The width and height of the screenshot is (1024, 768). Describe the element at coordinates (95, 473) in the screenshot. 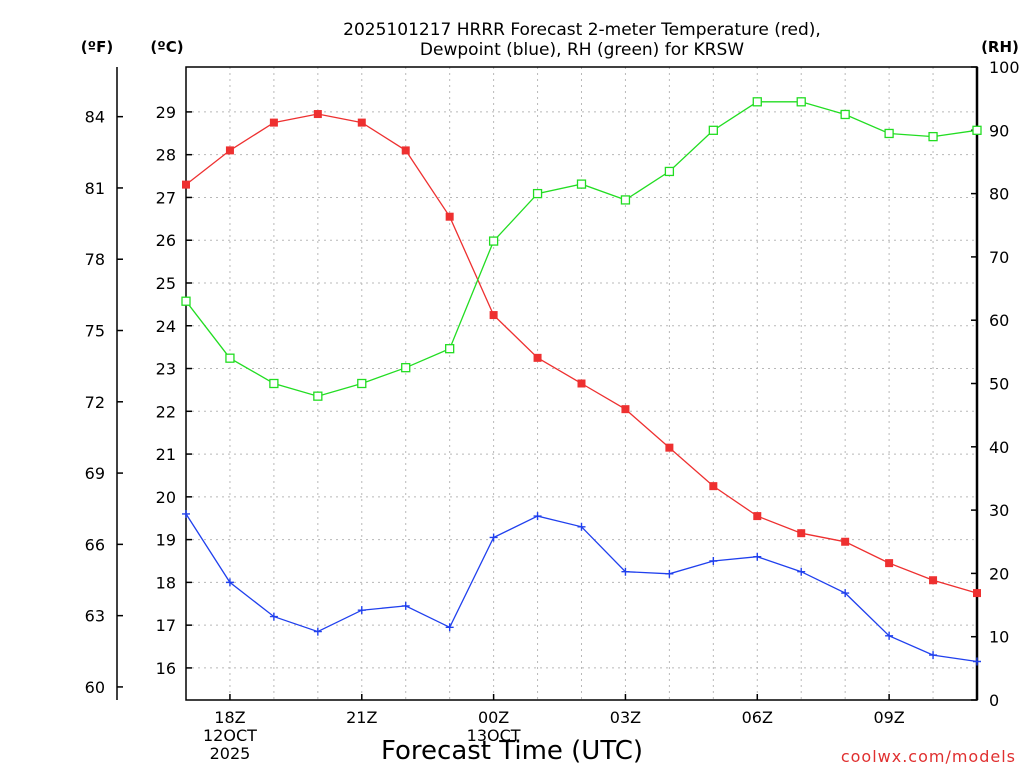

I see `fahrenheit-tick-label: 69` at that location.